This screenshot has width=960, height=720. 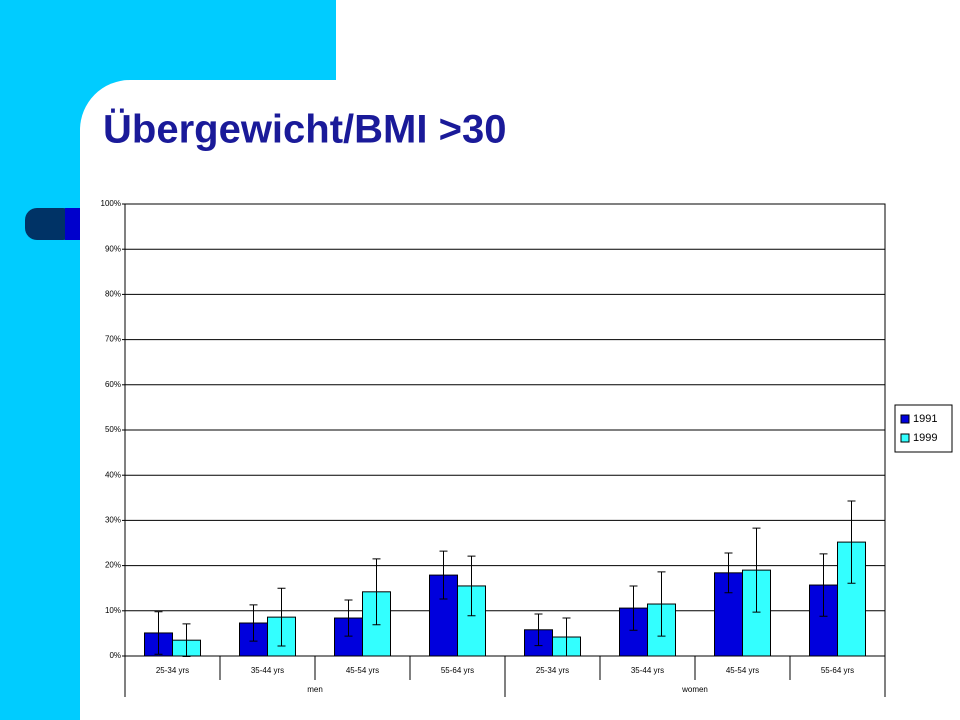 I want to click on y-tick-label: 0%, so click(x=115, y=655).